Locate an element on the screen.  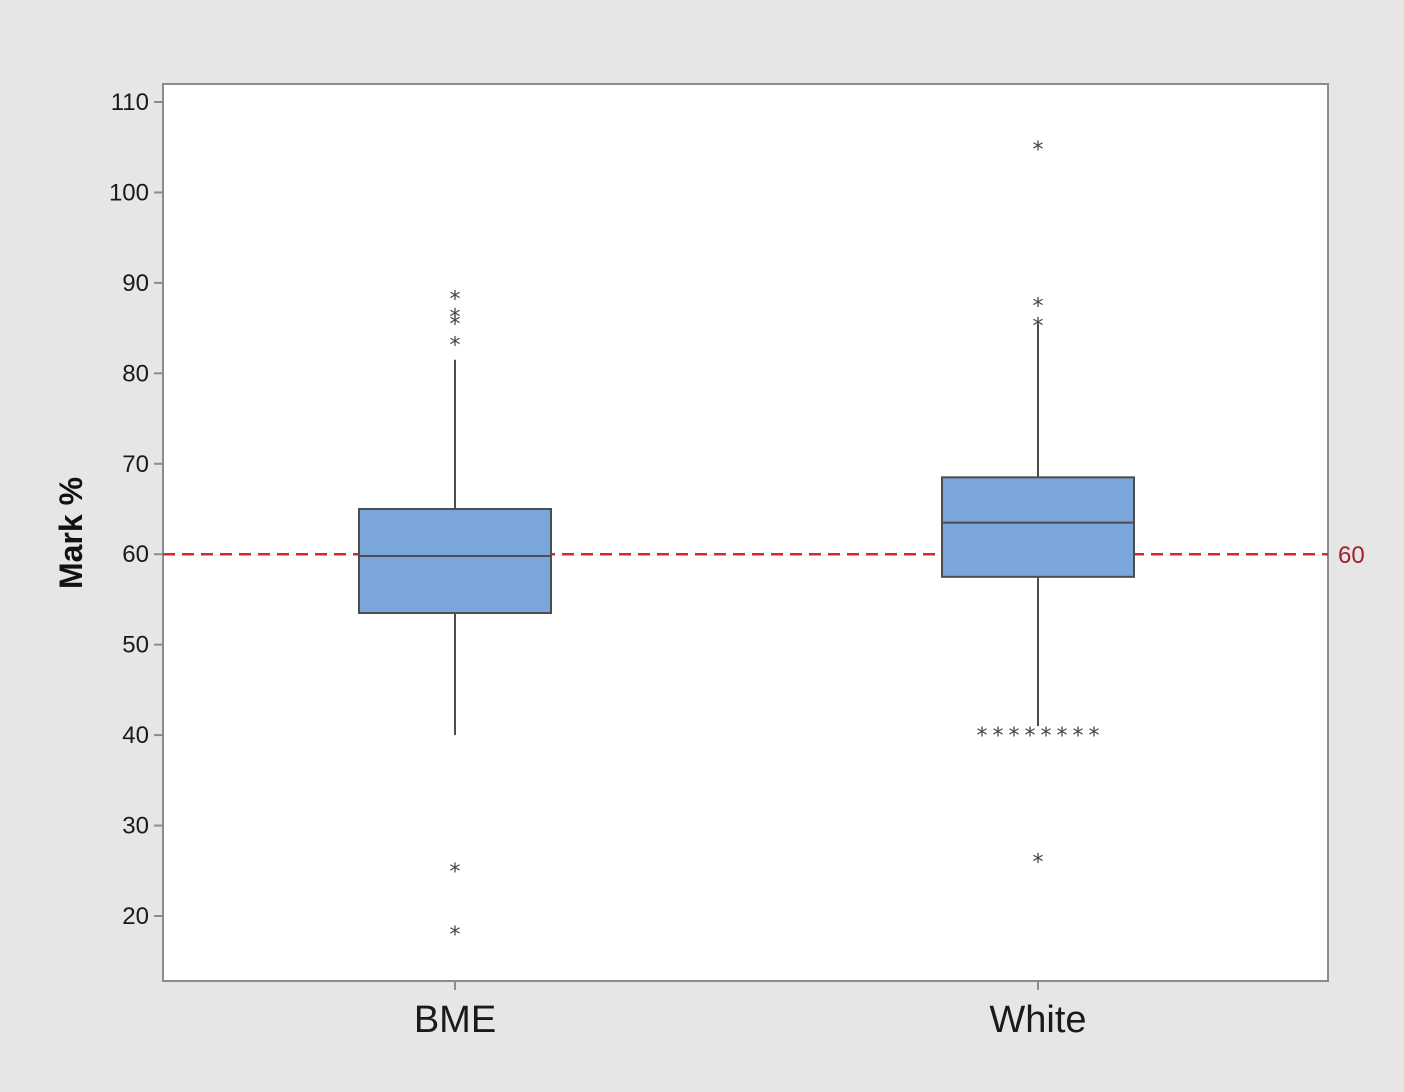
y-tick-label: 70 is located at coordinates (135, 464).